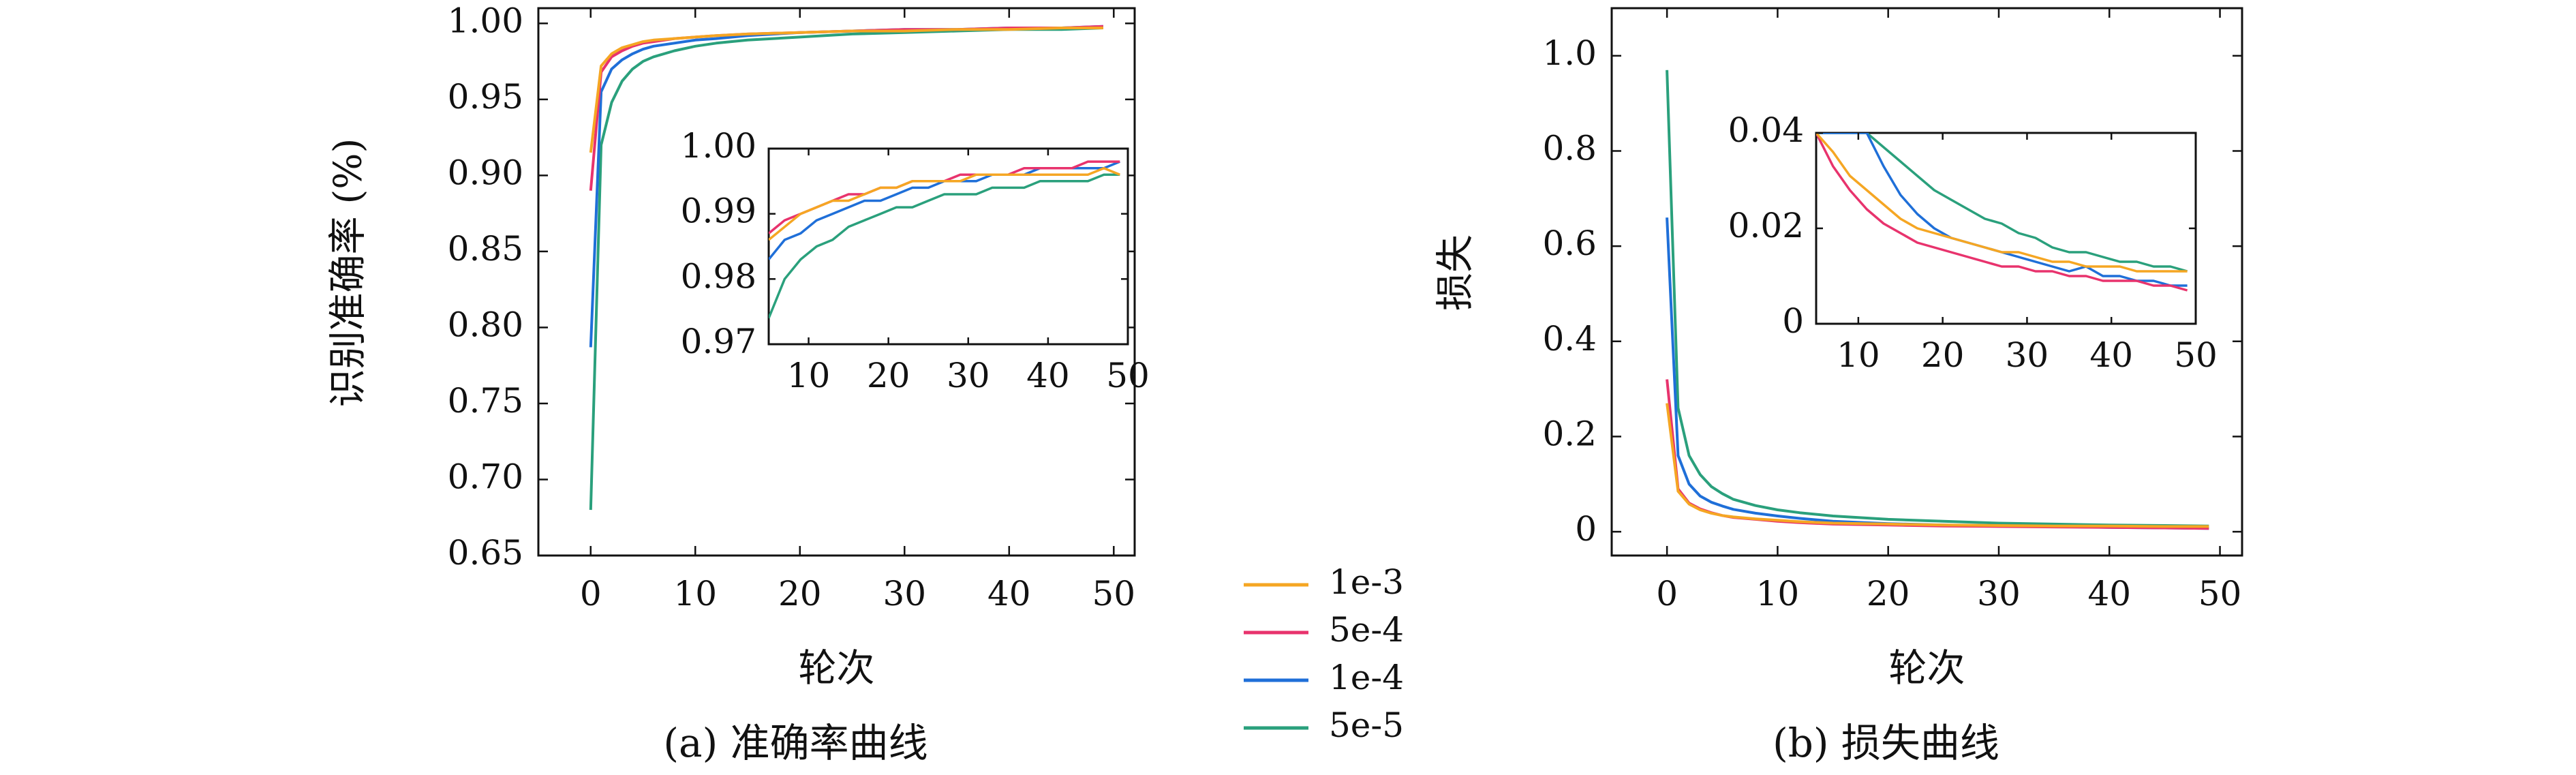 Image resolution: width=2576 pixels, height=775 pixels. I want to click on loss-ytick-label: 0.2, so click(1569, 433).